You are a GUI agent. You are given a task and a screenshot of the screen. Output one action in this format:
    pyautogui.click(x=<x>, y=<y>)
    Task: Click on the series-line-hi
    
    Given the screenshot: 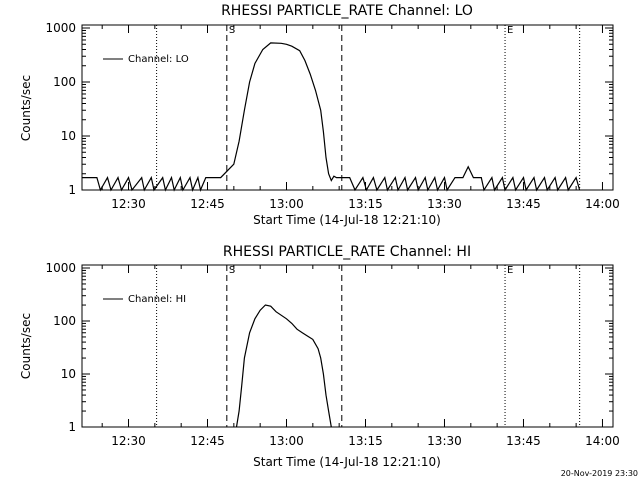 What is the action you would take?
    pyautogui.click(x=283, y=366)
    